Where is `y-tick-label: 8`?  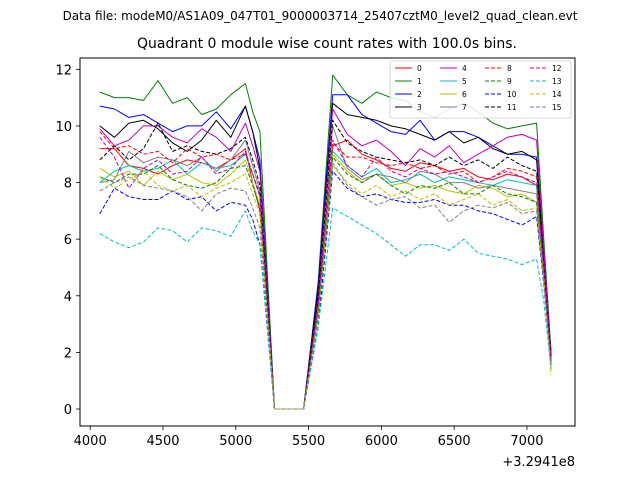
y-tick-label: 8 is located at coordinates (68, 184).